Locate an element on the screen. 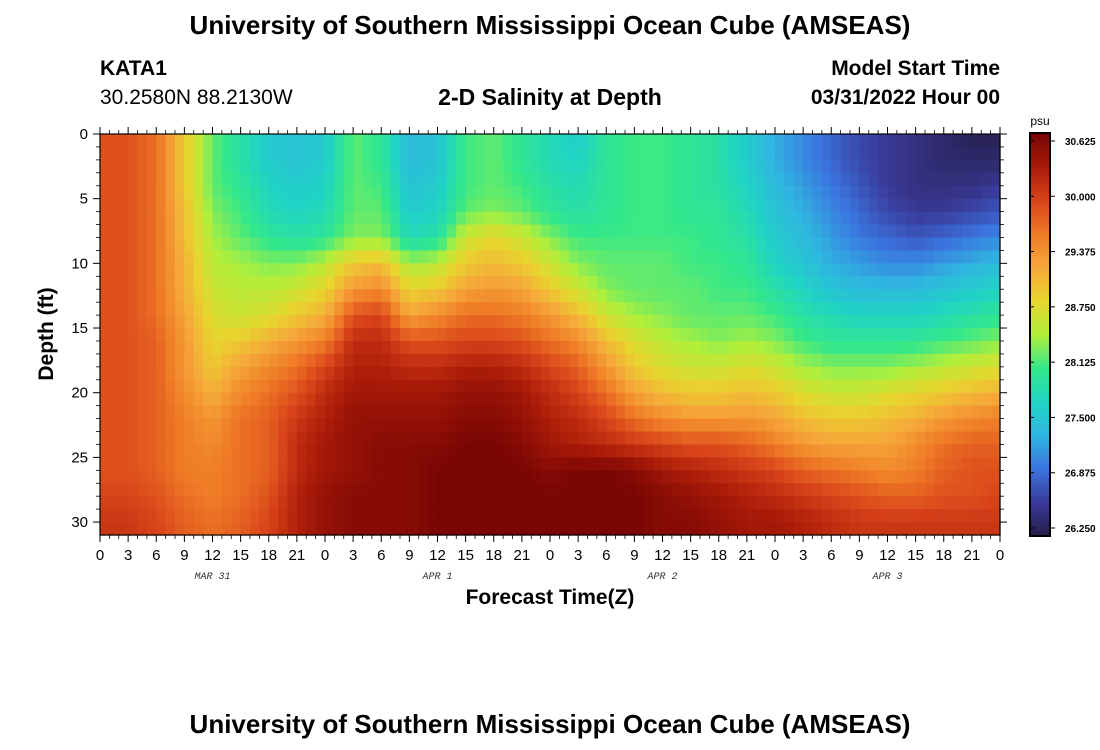  x-tick-label: 9 is located at coordinates (184, 555).